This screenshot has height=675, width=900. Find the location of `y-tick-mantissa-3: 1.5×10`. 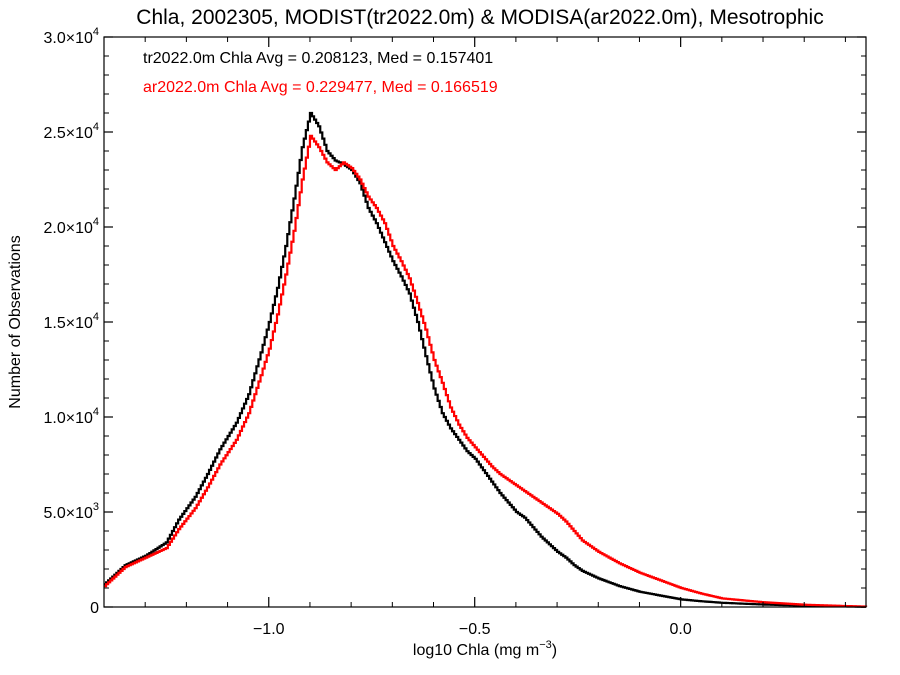

y-tick-mantissa-3: 1.5×10 is located at coordinates (67, 323).